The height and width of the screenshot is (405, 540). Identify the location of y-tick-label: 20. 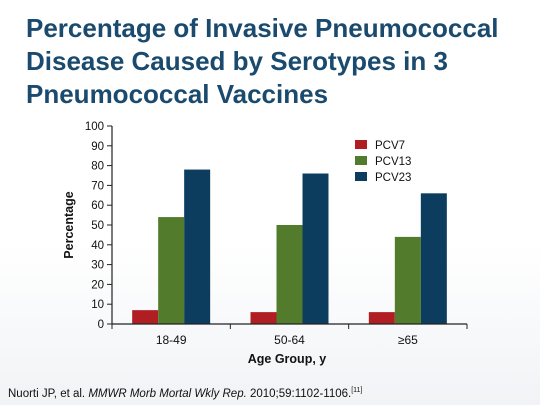
(97, 285).